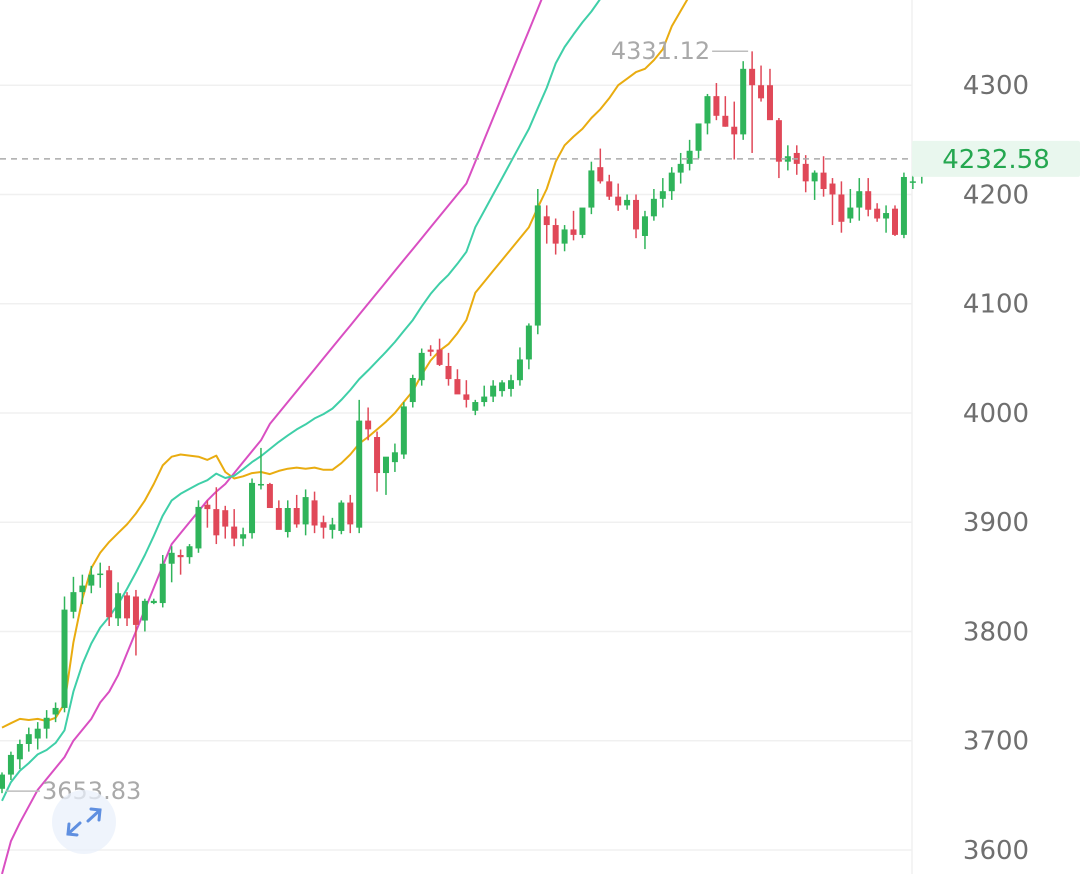 This screenshot has height=874, width=1080. Describe the element at coordinates (660, 51) in the screenshot. I see `high-marker-label: 4331.12` at that location.